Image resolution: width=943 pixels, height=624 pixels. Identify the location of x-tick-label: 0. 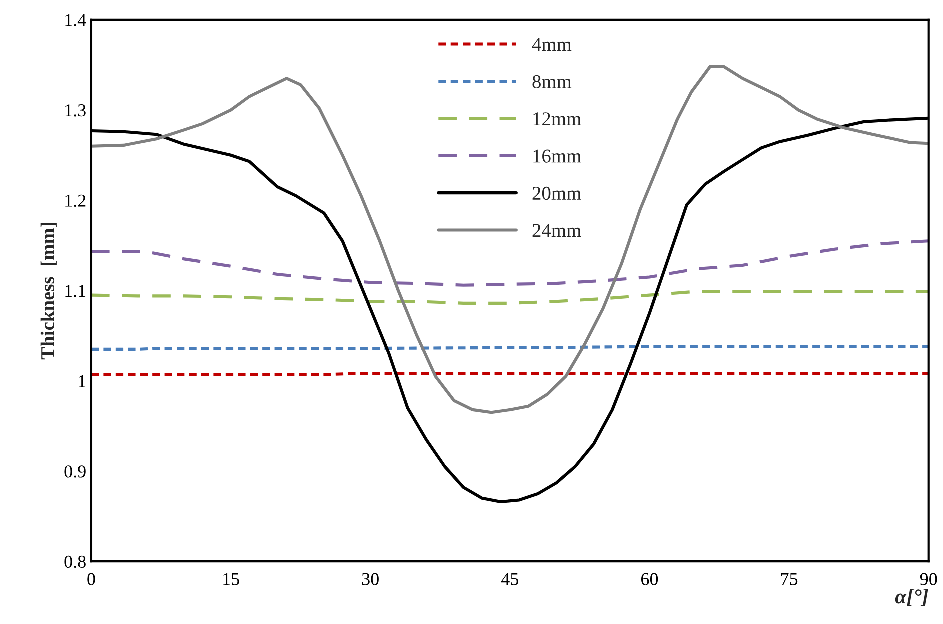
(92, 579).